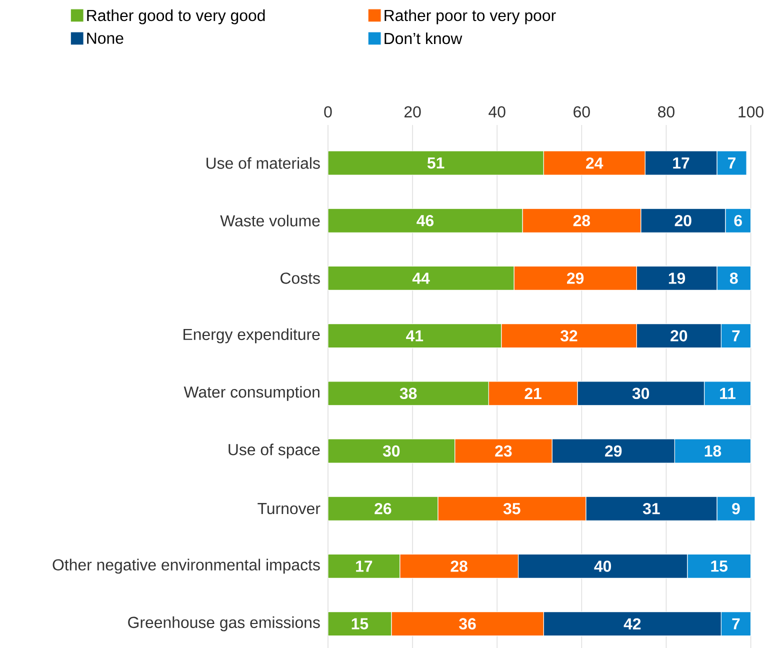 The image size is (773, 648). I want to click on data-label: 24, so click(595, 163).